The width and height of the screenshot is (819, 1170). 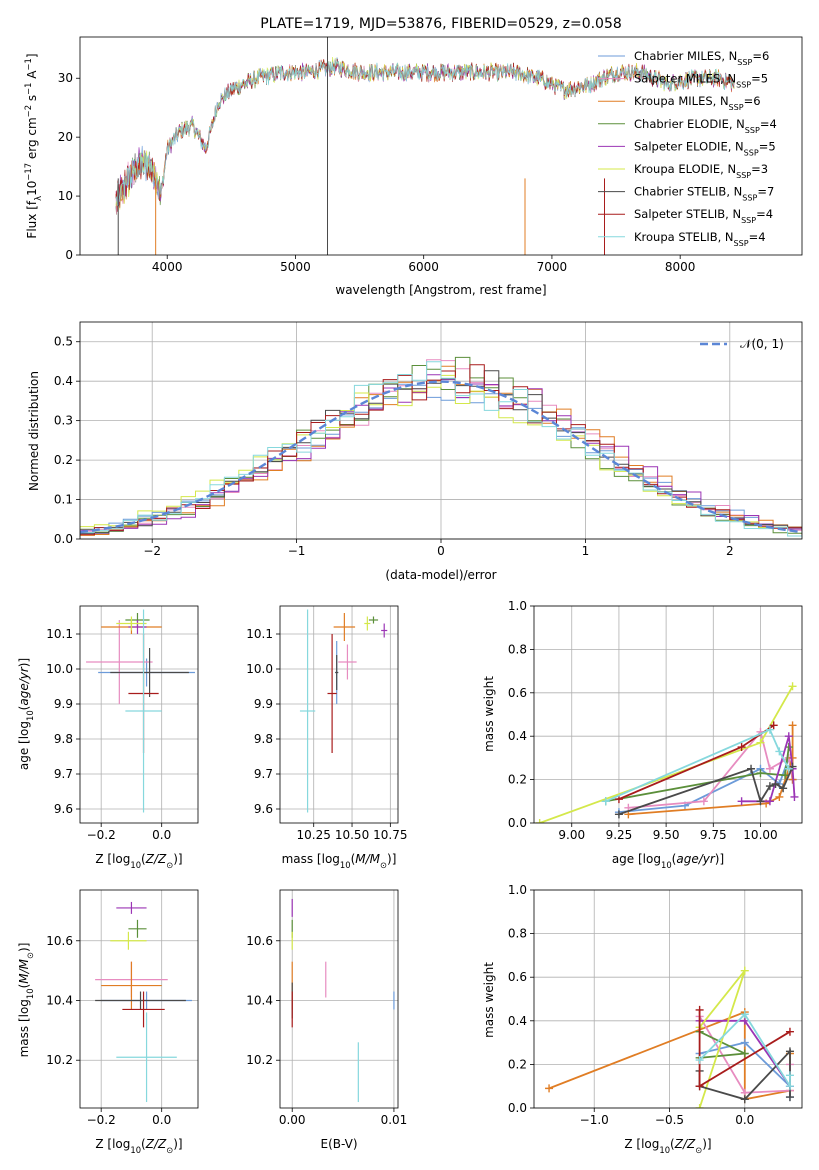 I want to click on age-vs-Z-xlabel: Z [log10(Z/Z⊙)], so click(x=138, y=861).